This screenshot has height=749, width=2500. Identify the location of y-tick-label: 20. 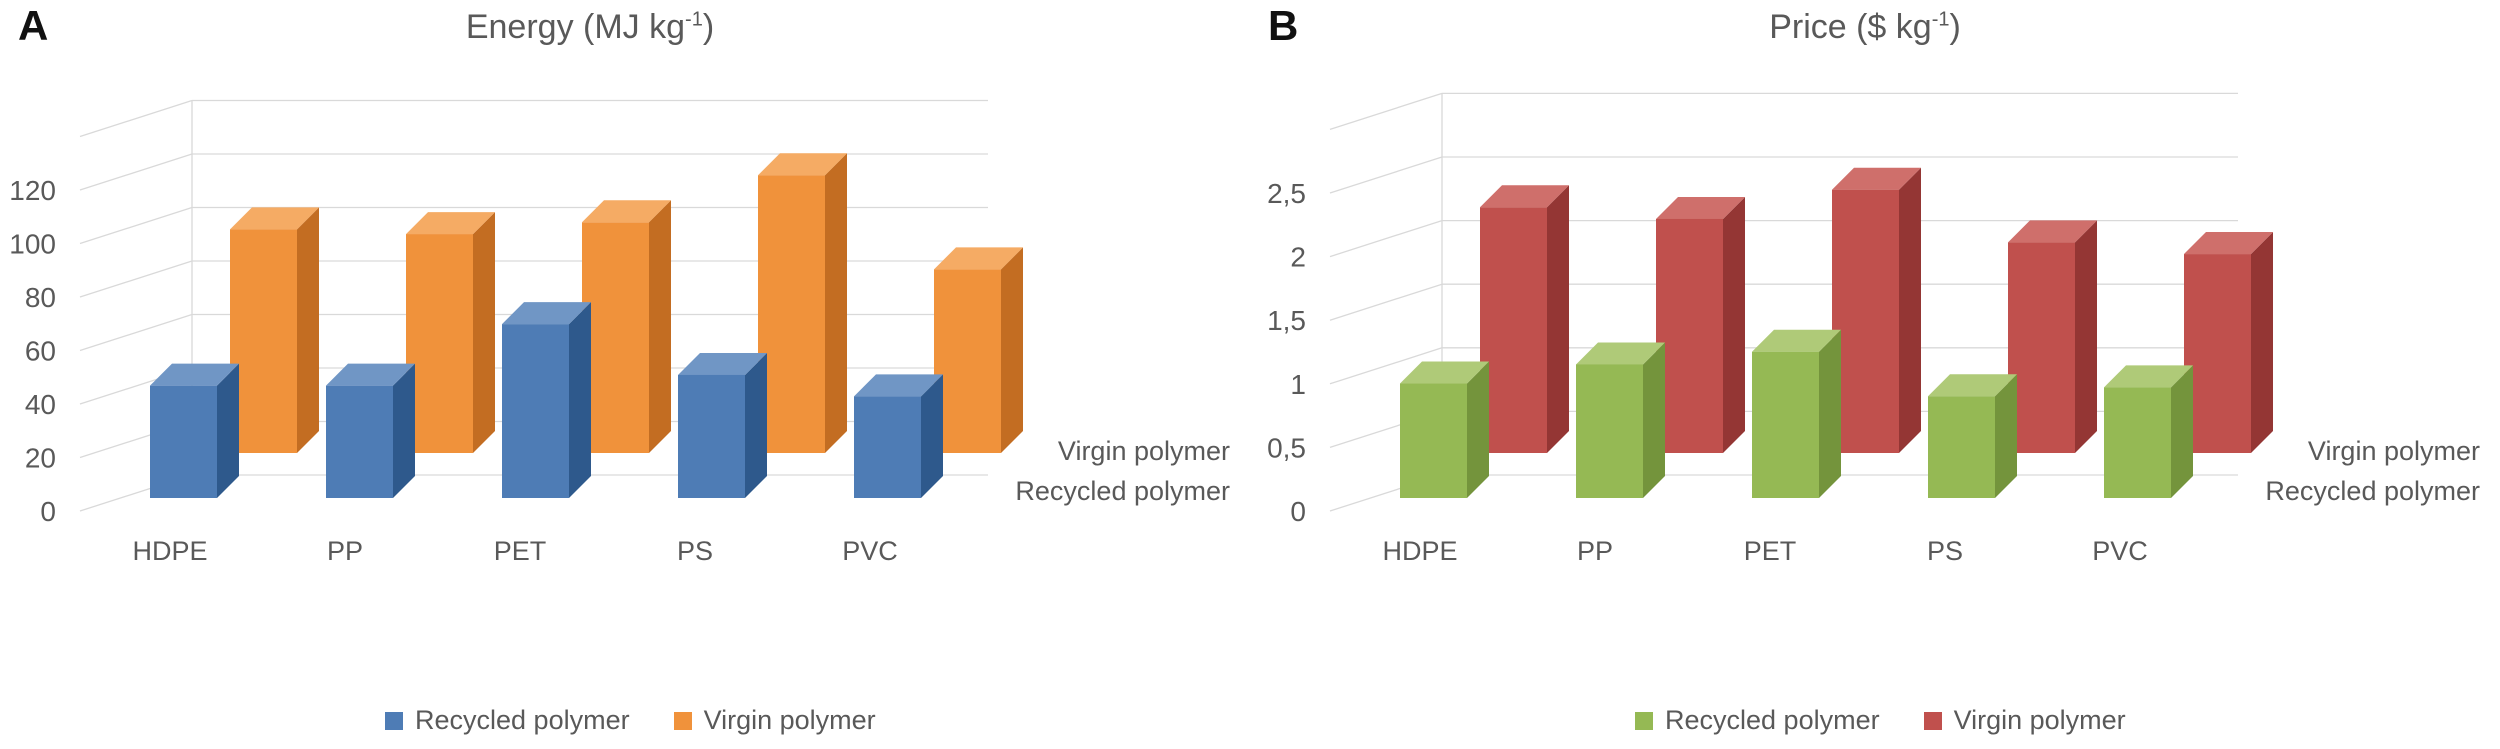
(40, 458).